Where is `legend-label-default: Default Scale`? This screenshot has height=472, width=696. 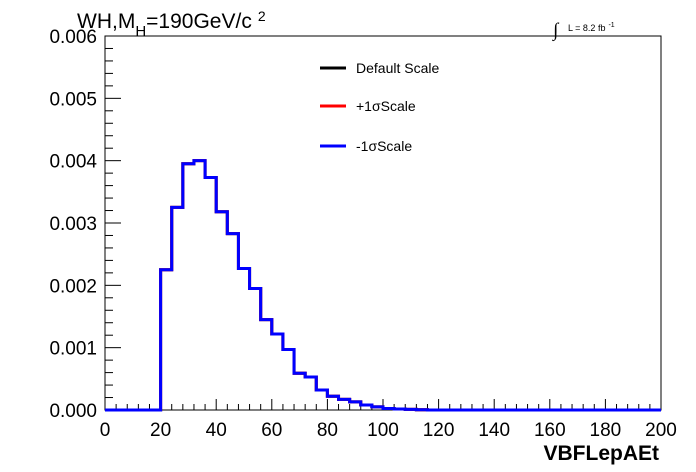 legend-label-default: Default Scale is located at coordinates (397, 68).